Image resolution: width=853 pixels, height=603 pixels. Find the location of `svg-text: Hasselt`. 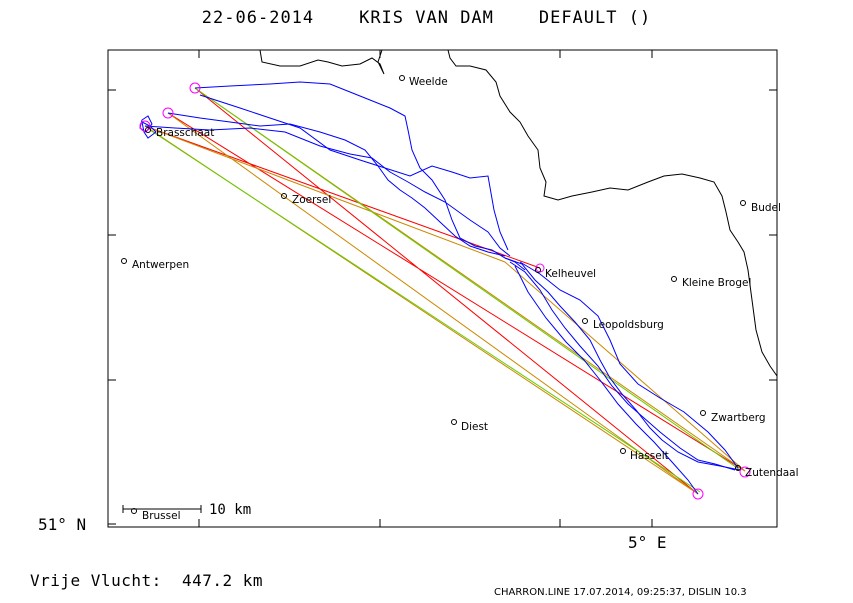

svg-text: Hasselt is located at coordinates (649, 456).